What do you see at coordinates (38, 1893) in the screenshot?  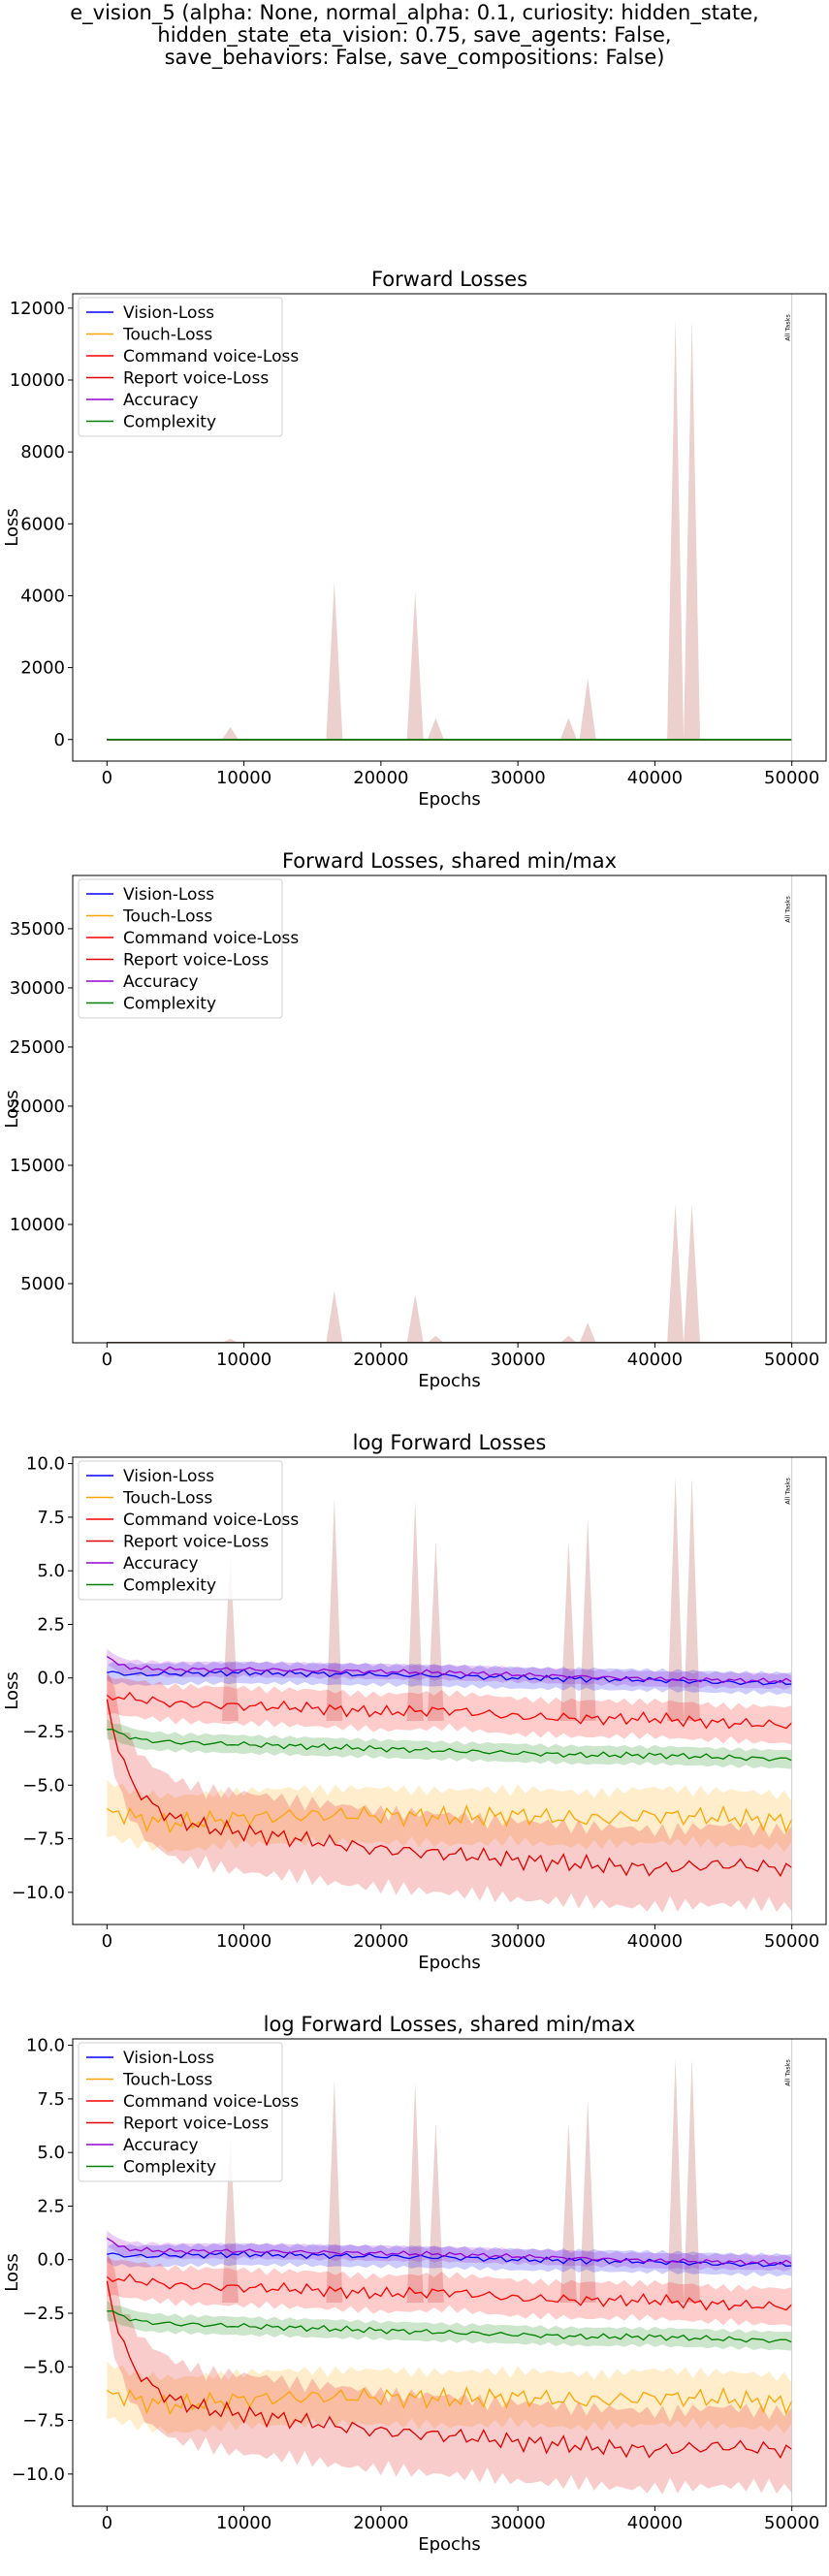 I see `y-tick-label: −10.0` at bounding box center [38, 1893].